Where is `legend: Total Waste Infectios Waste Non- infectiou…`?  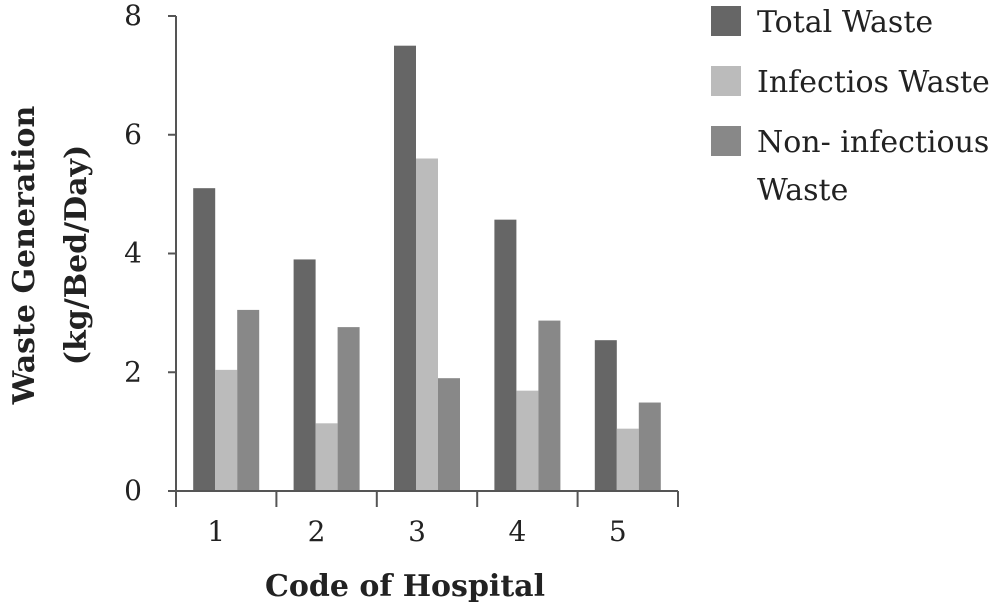
legend: Total Waste Infectios Waste Non- infectiou… is located at coordinates (850, 106).